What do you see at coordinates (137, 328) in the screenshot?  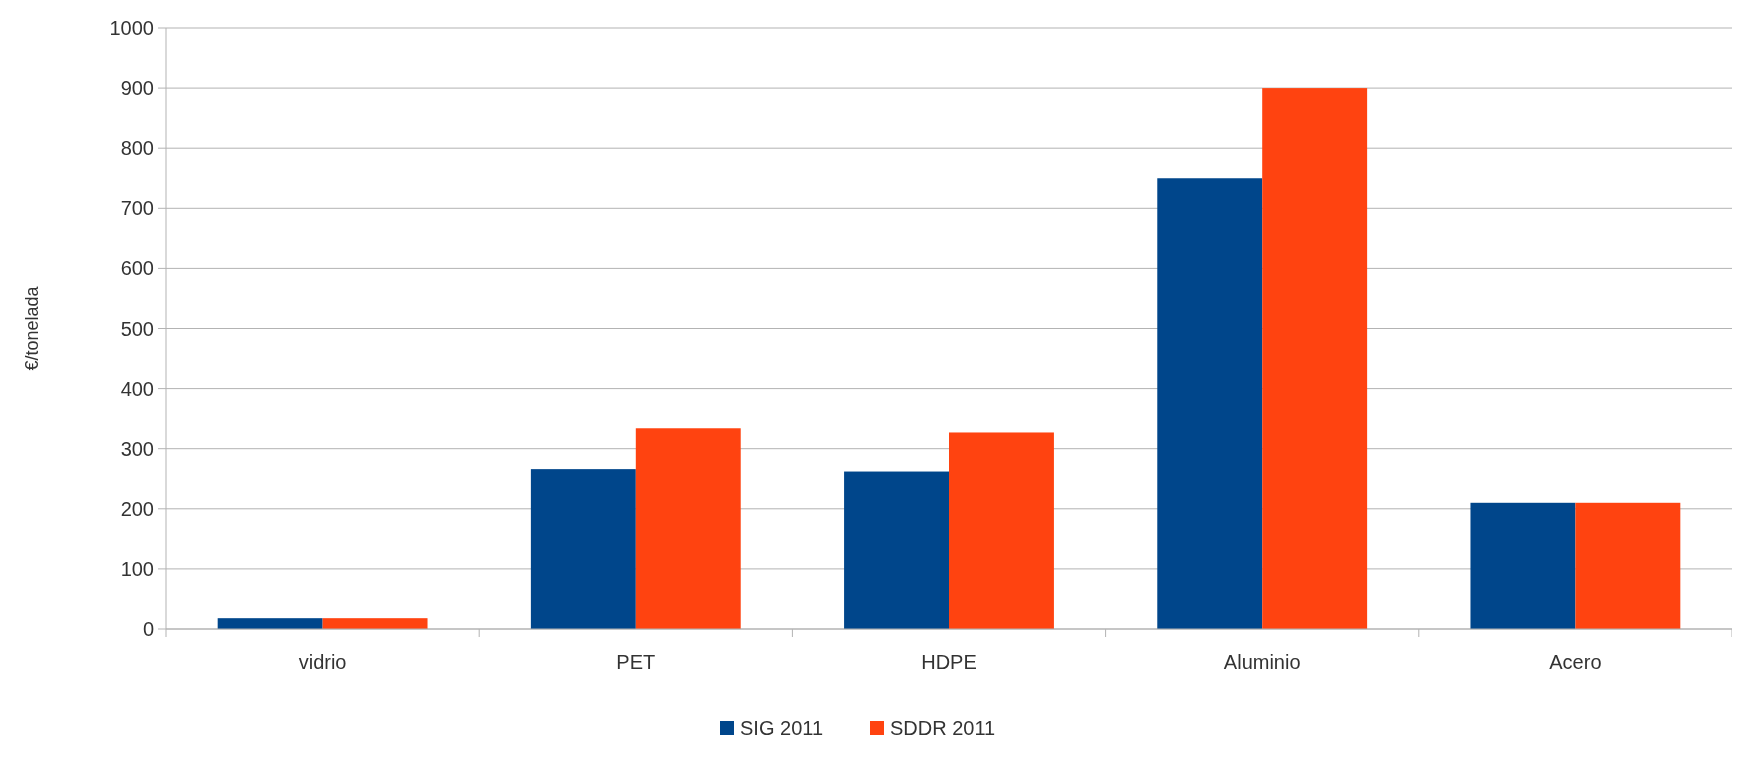 I see `y-tick-label: 500` at bounding box center [137, 328].